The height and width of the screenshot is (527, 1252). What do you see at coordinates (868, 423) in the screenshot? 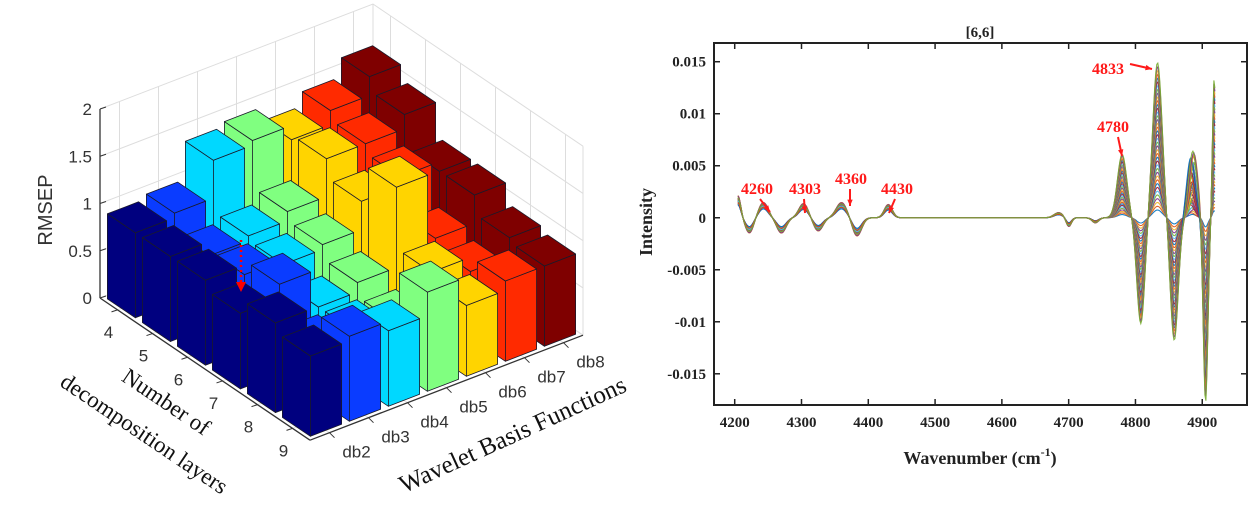
I see `x-tick-label: 4400` at bounding box center [868, 423].